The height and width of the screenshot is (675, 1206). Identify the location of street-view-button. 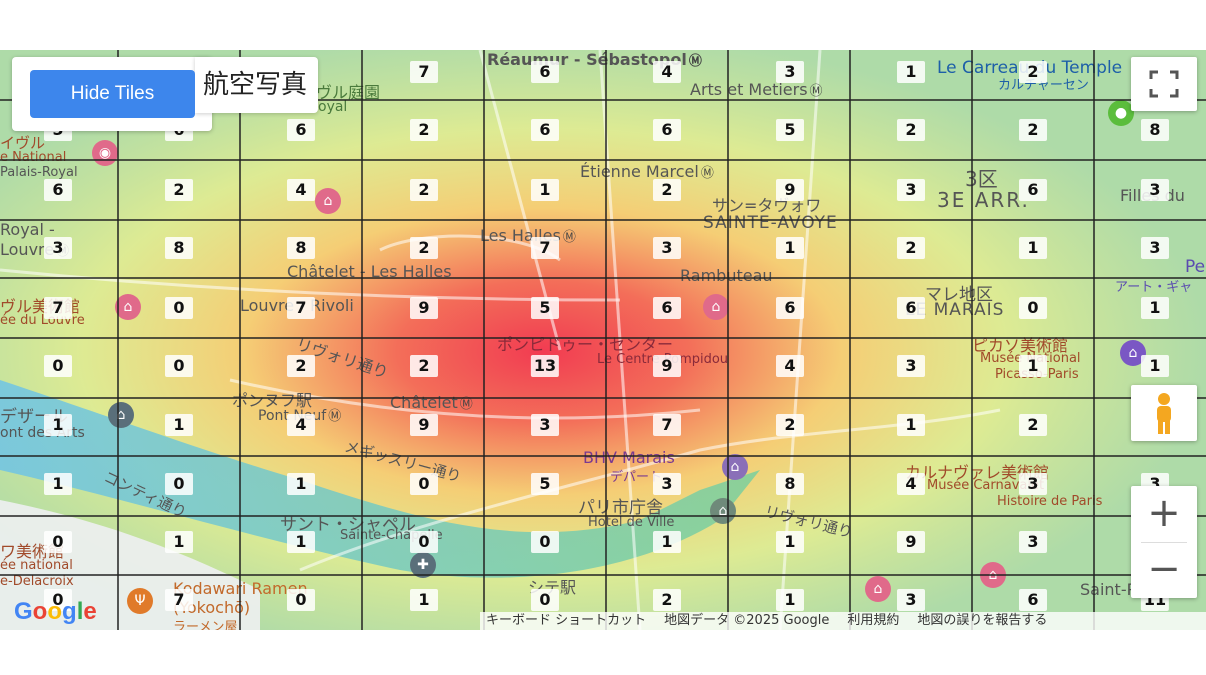
(1164, 413).